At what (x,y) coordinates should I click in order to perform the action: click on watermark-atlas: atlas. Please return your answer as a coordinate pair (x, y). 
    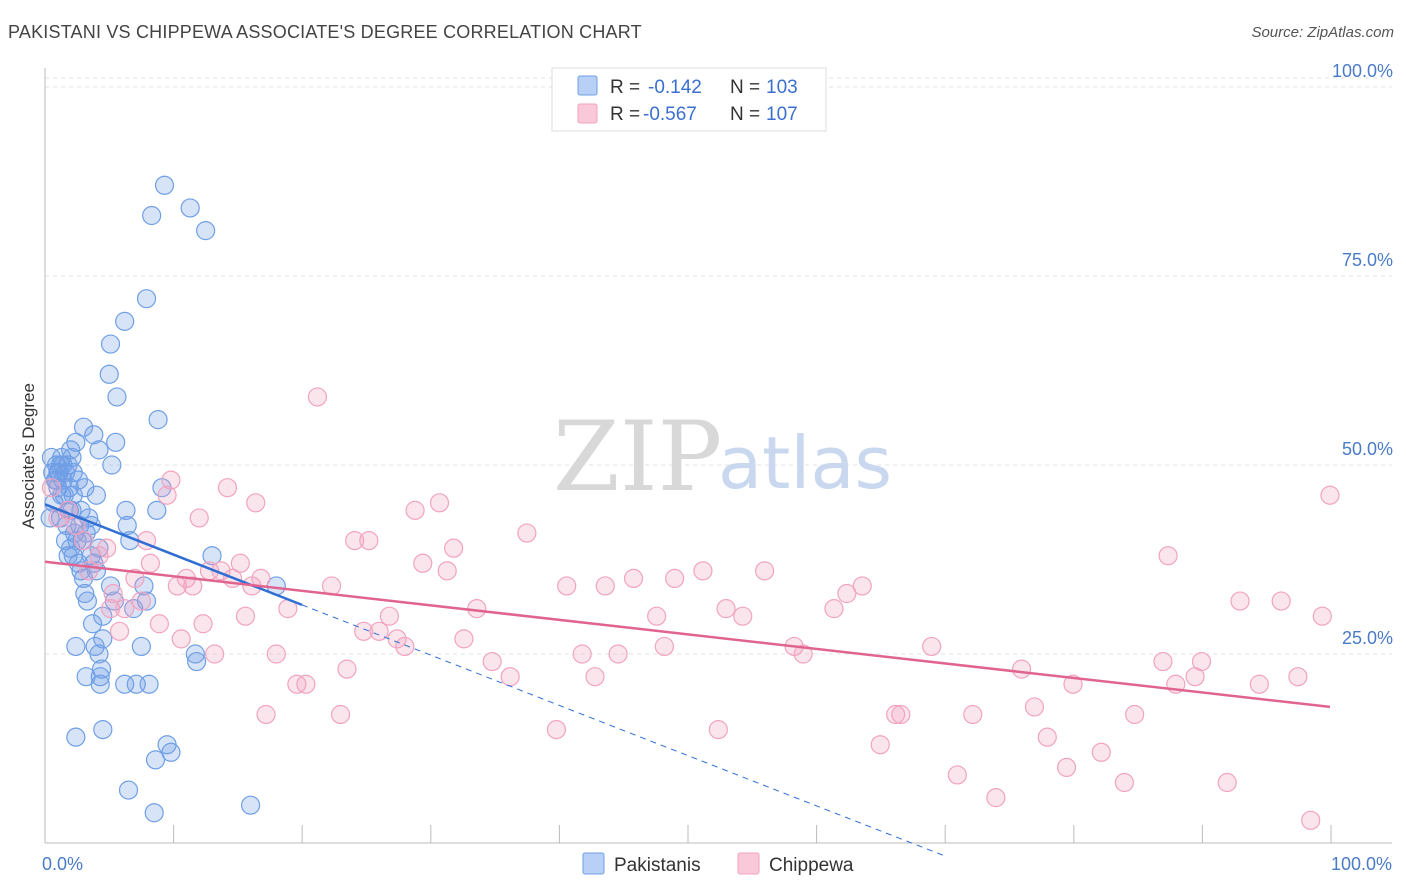
    Looking at the image, I should click on (805, 463).